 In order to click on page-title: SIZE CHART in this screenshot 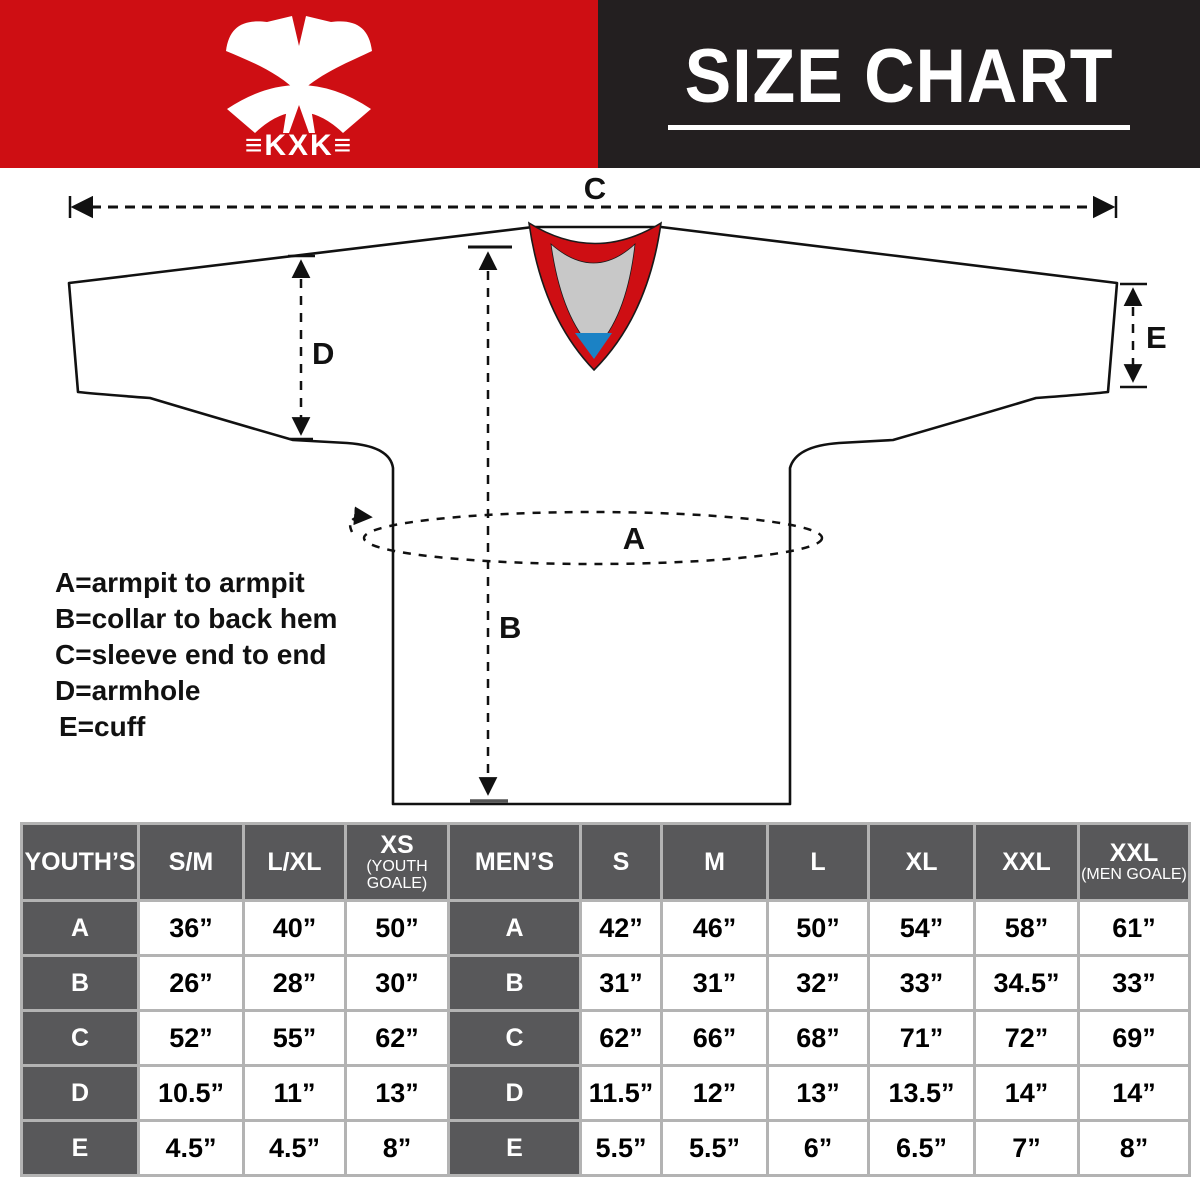, I will do `click(899, 76)`.